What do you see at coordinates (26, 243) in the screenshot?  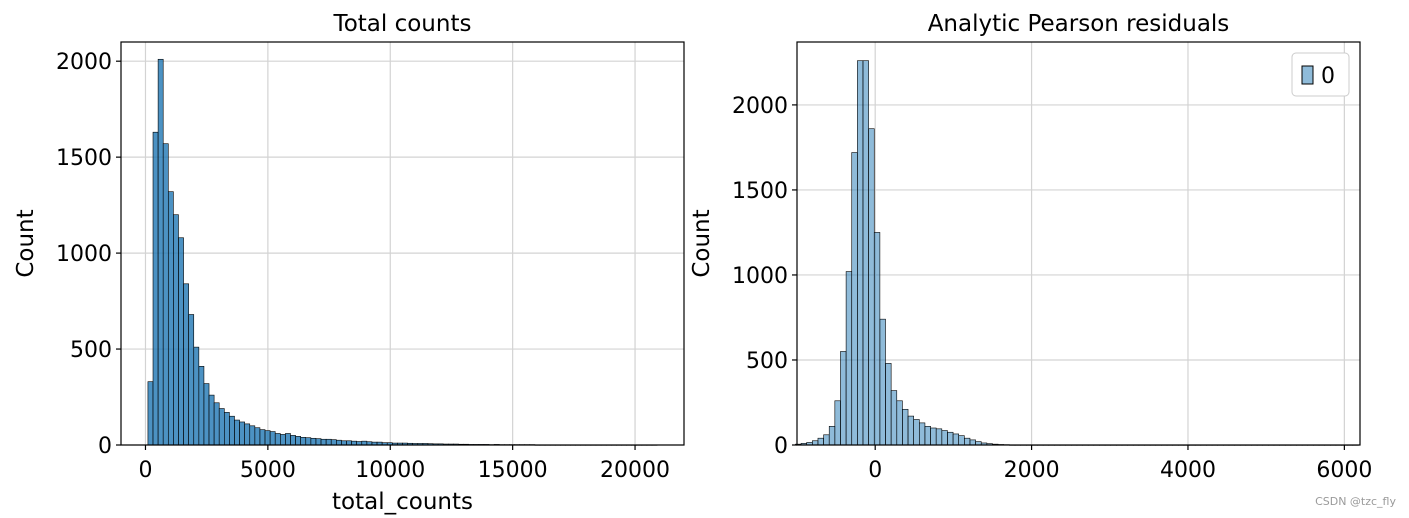 I see `y-axis-label: Count` at bounding box center [26, 243].